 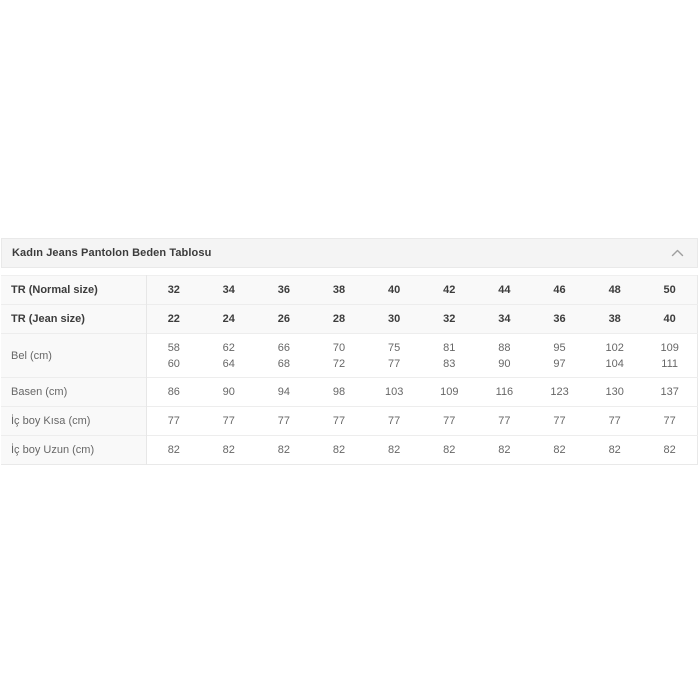 What do you see at coordinates (449, 355) in the screenshot?
I see `size-cell: 81 83` at bounding box center [449, 355].